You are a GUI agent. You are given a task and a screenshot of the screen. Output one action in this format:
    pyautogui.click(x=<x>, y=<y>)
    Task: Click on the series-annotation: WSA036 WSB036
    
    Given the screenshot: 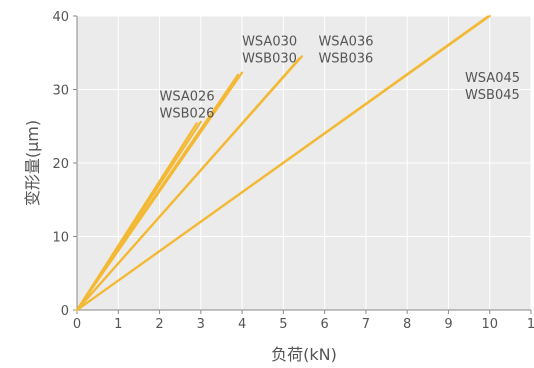 What is the action you would take?
    pyautogui.click(x=345, y=50)
    